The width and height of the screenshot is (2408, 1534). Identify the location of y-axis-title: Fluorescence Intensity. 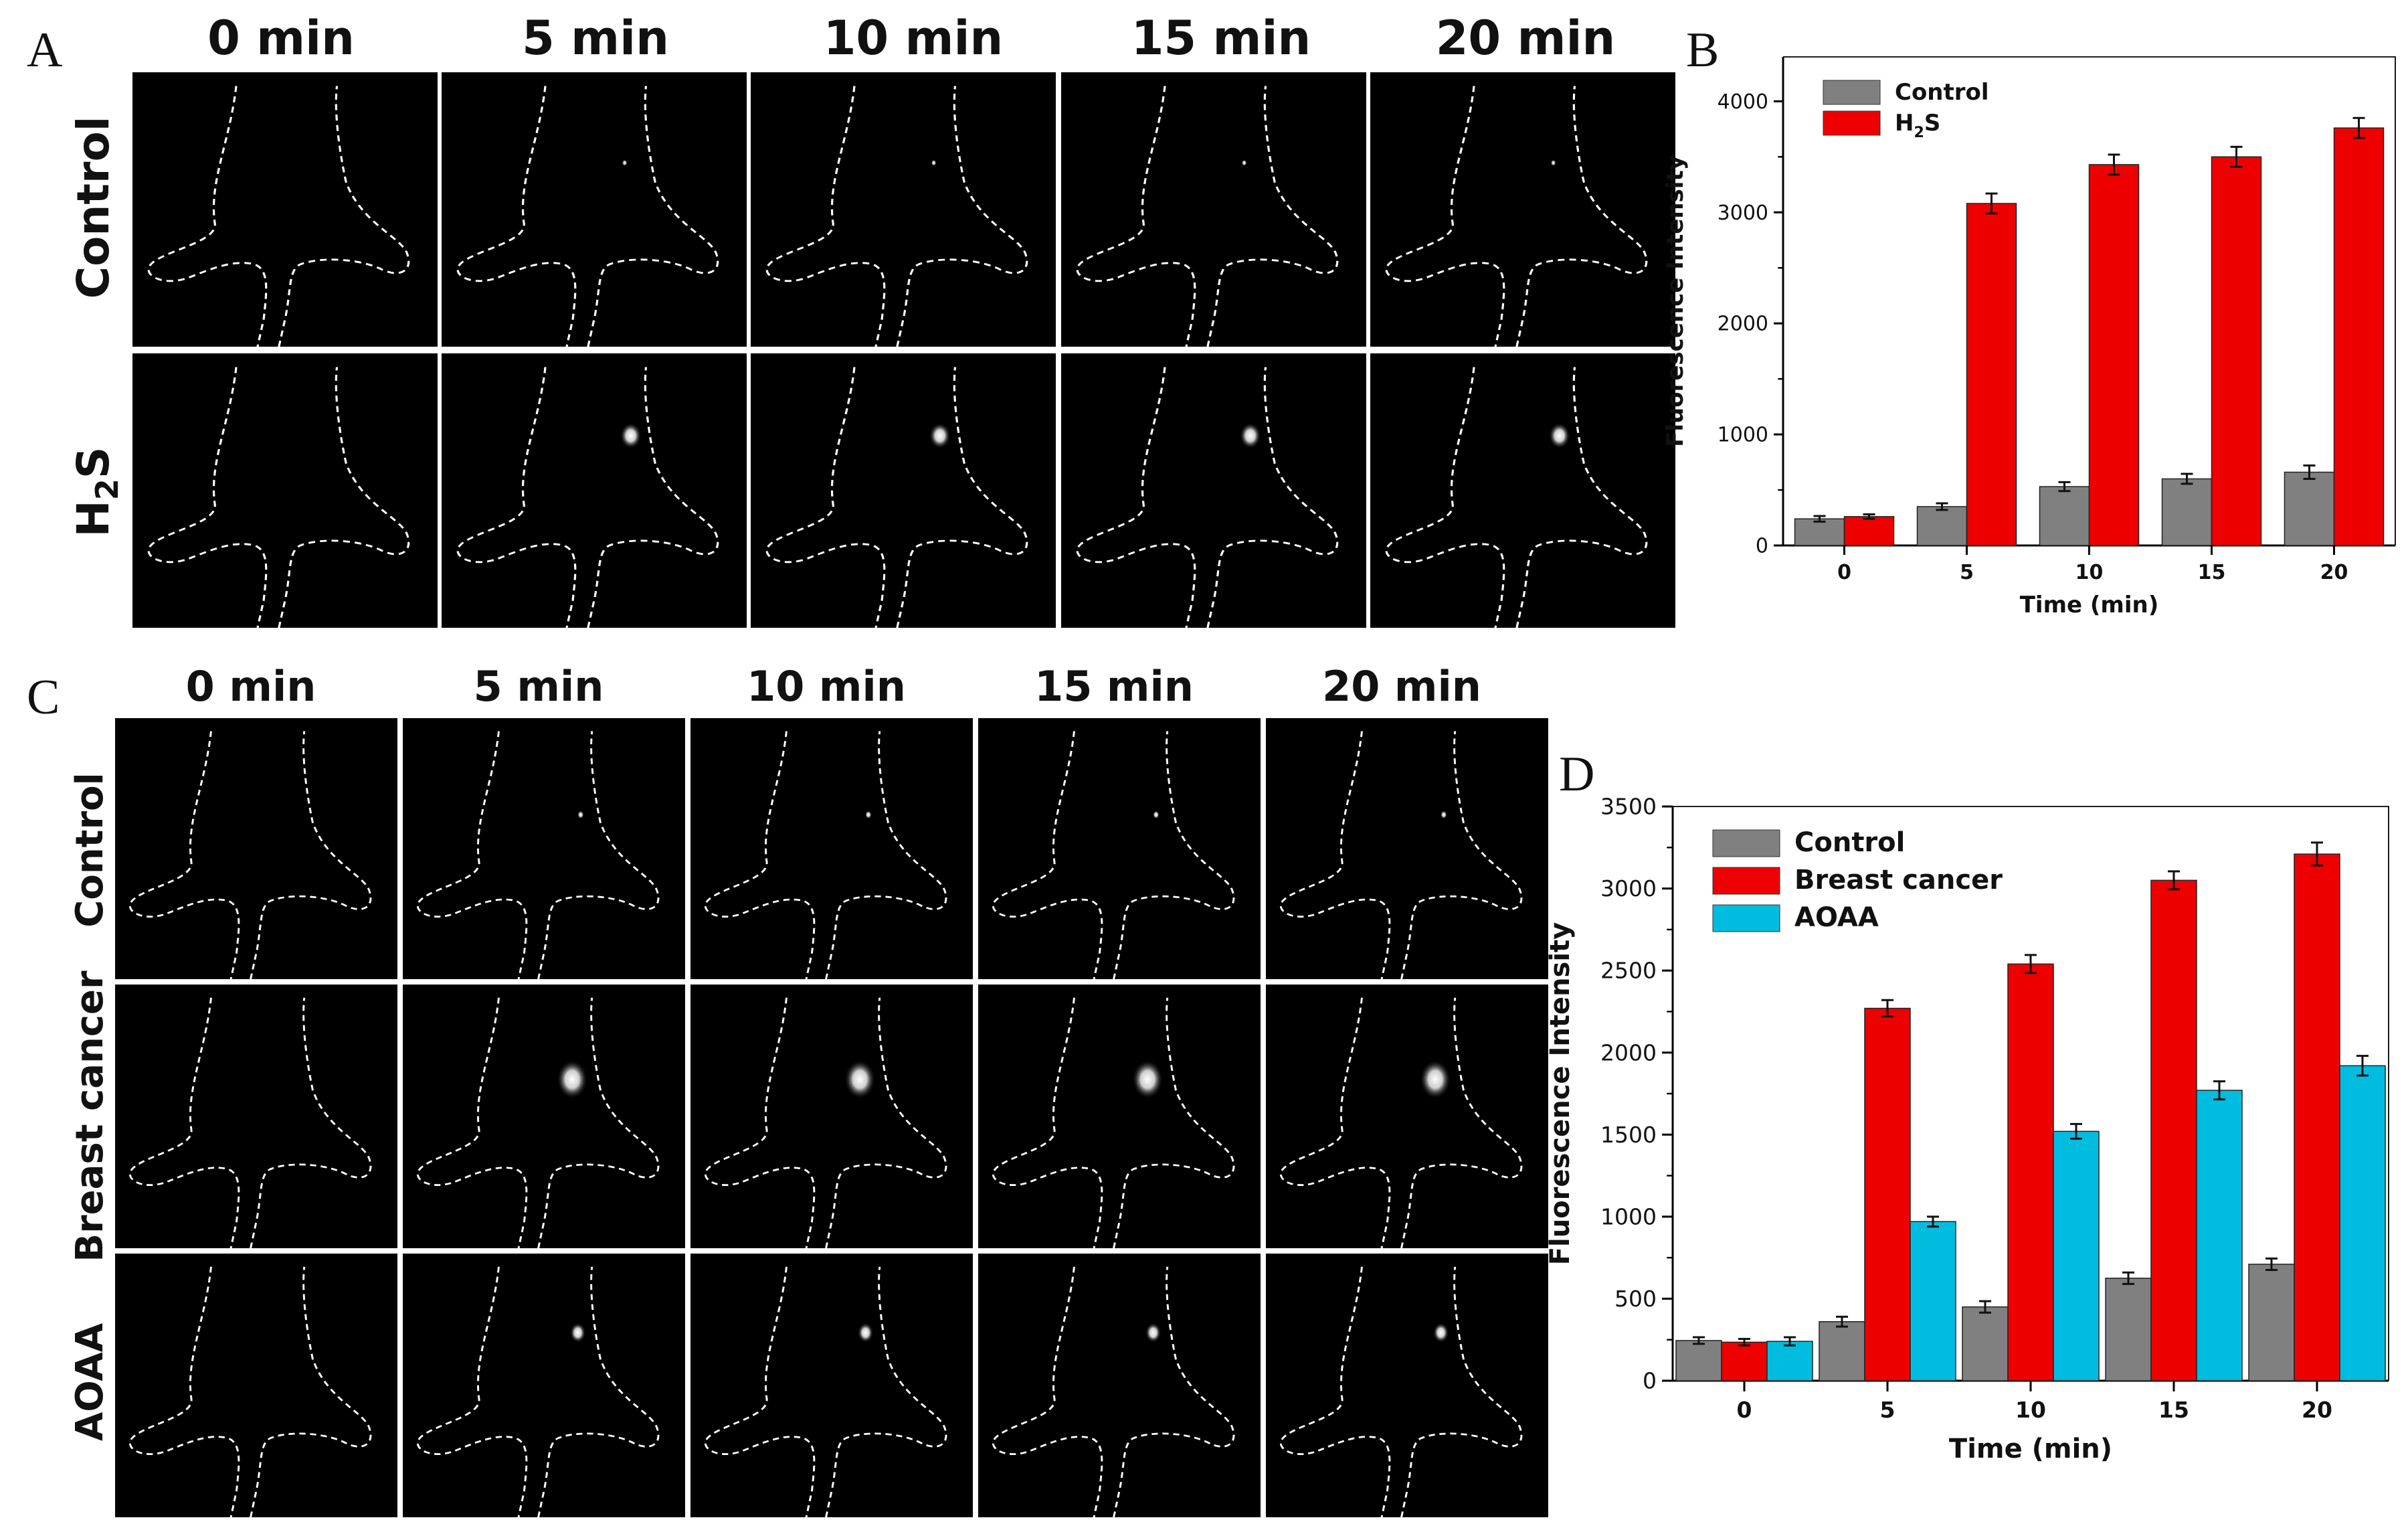
(1560, 1094).